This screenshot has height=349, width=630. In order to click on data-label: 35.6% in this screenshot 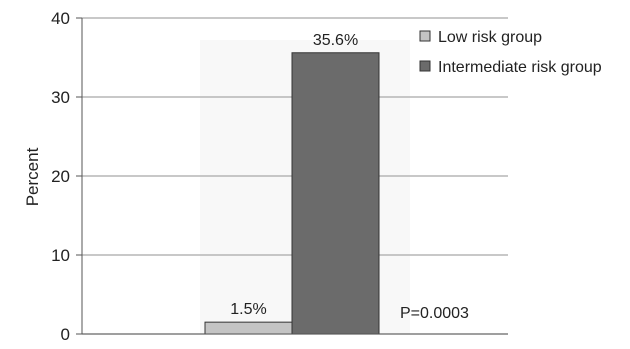, I will do `click(335, 40)`.